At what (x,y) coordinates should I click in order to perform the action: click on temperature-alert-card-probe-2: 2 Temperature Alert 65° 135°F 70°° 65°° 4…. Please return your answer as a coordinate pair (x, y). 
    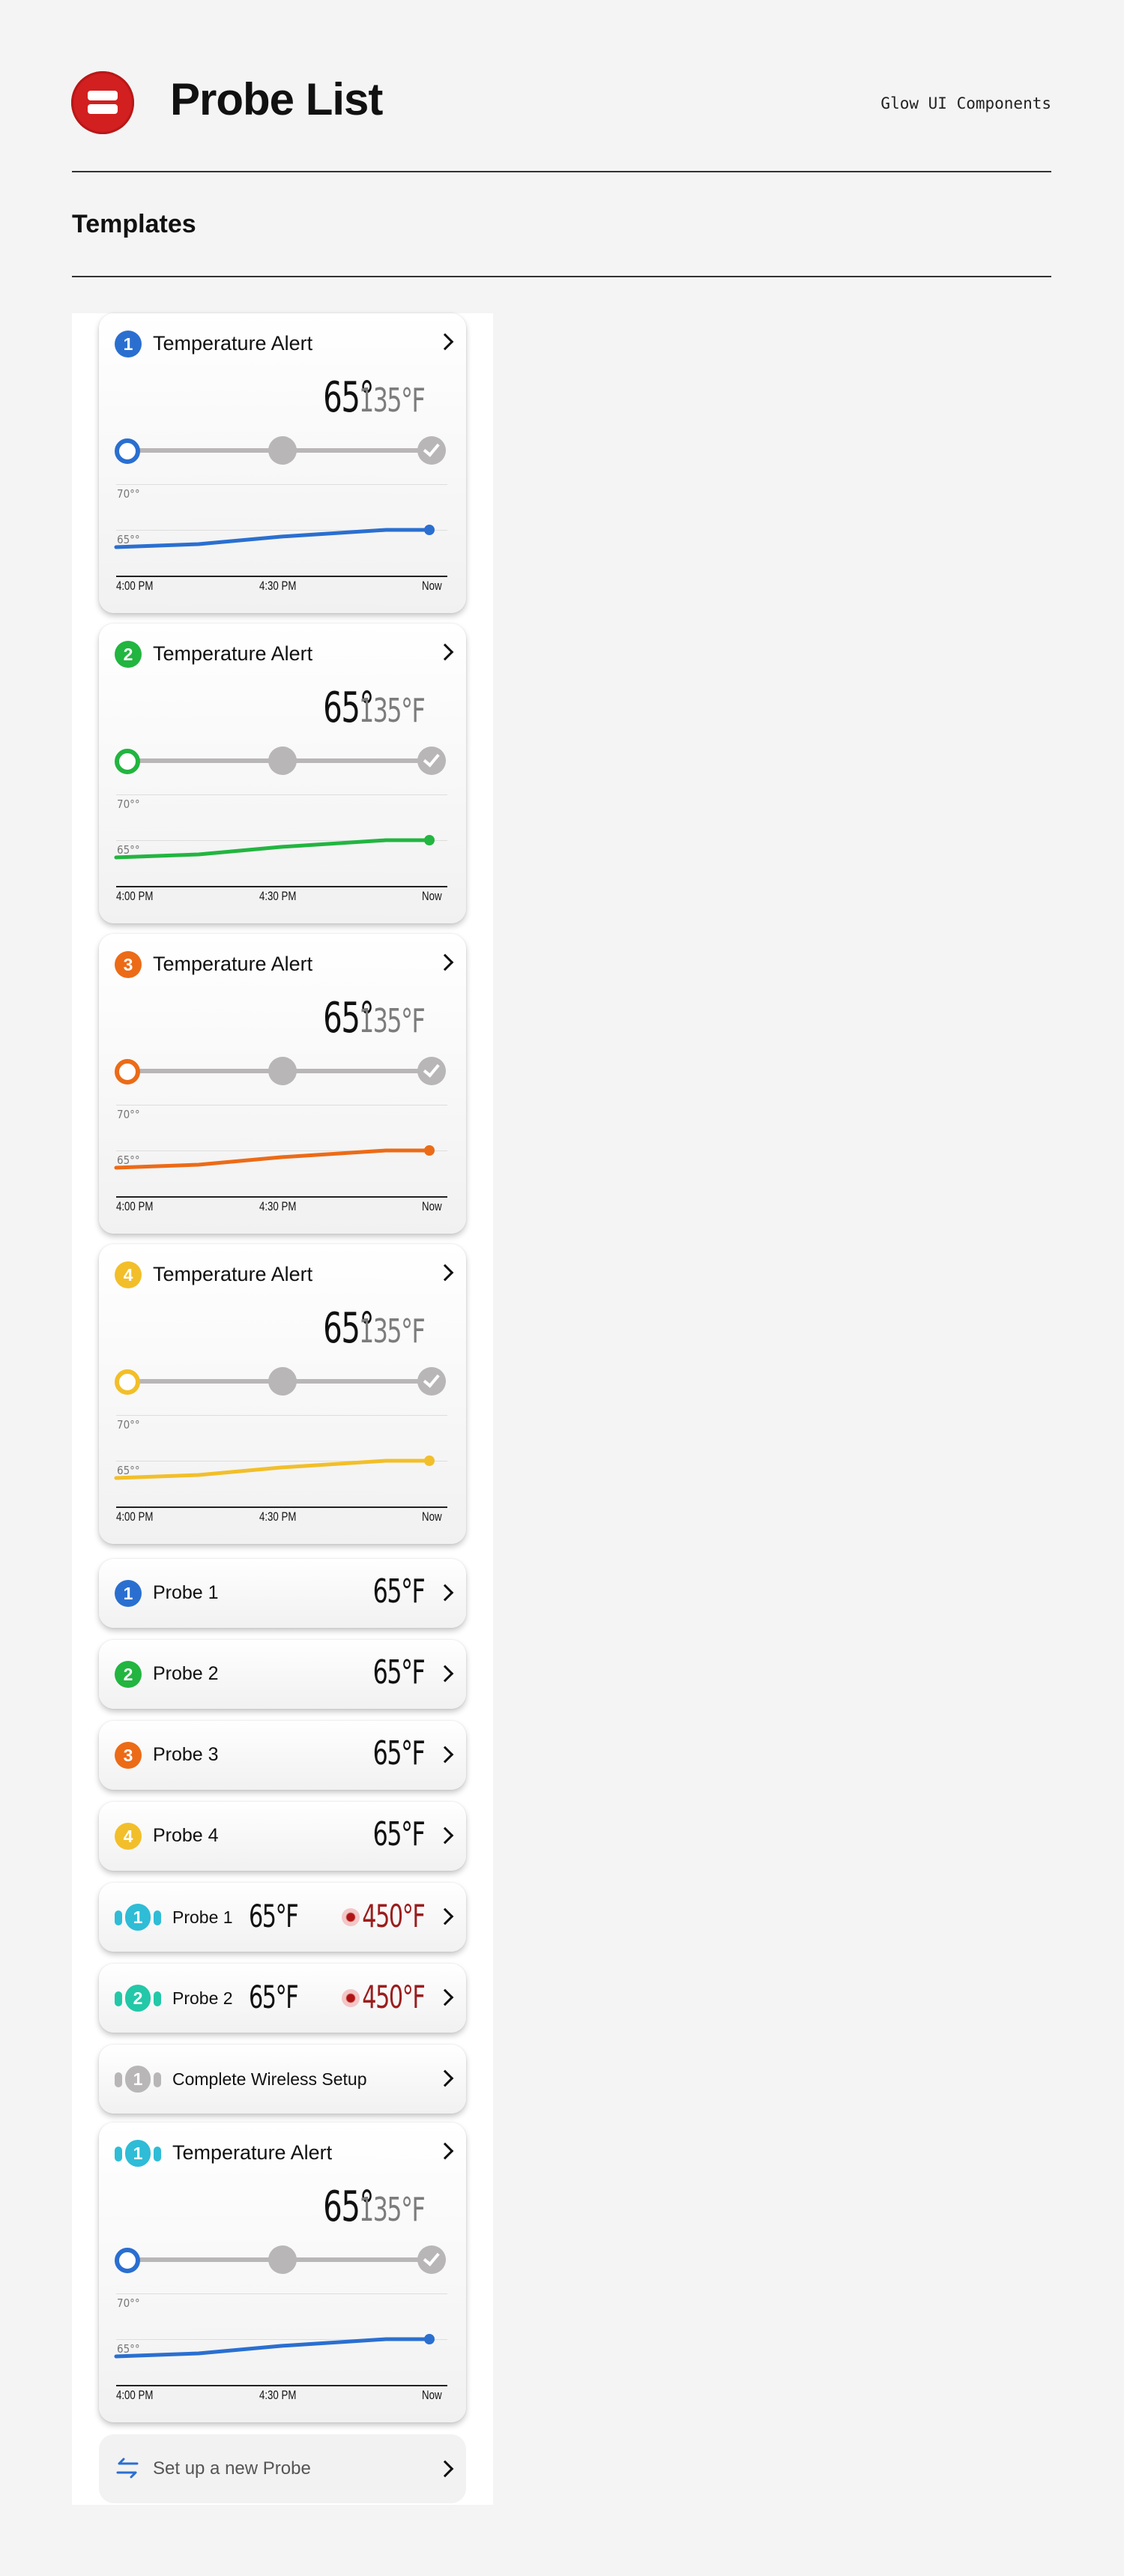
    Looking at the image, I should click on (282, 774).